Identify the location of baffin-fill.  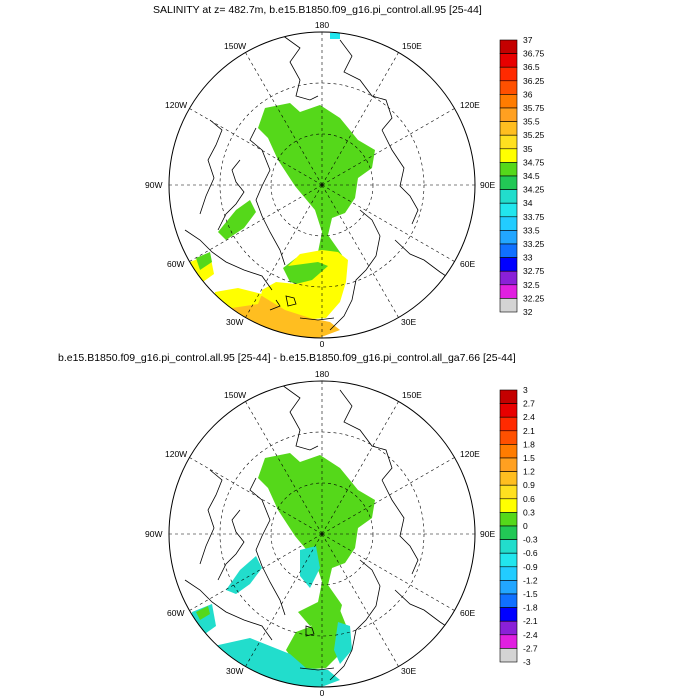
(237, 220).